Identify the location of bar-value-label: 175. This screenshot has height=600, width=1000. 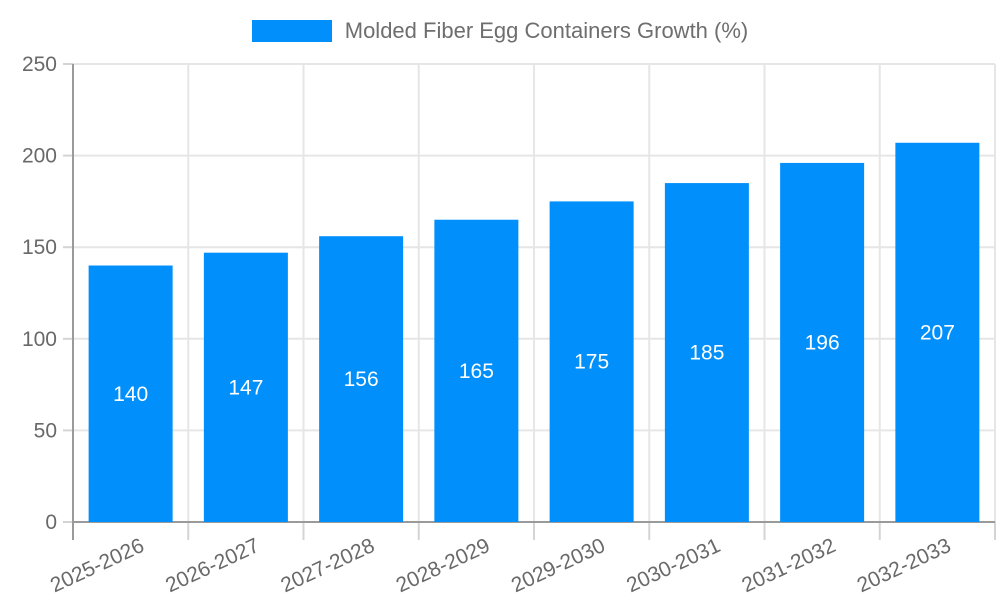
(591, 362).